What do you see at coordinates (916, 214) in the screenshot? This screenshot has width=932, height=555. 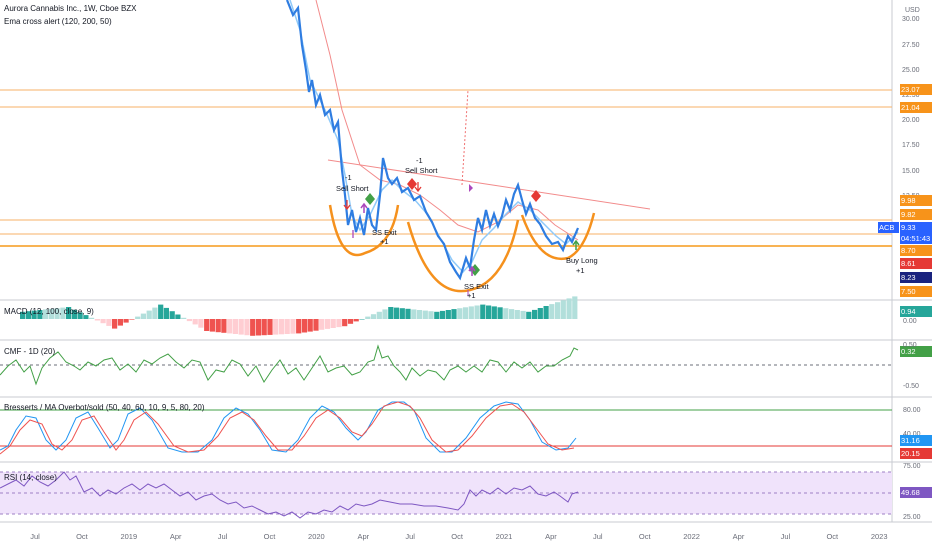 I see `price-tag: 9.82` at bounding box center [916, 214].